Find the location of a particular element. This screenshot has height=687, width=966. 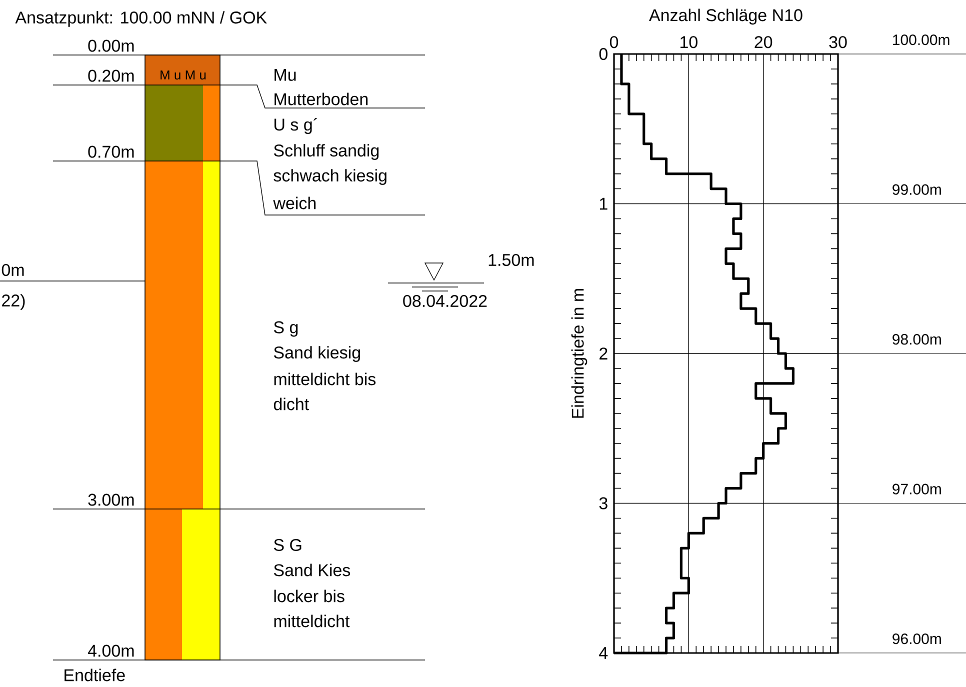

text: S g is located at coordinates (286, 329).